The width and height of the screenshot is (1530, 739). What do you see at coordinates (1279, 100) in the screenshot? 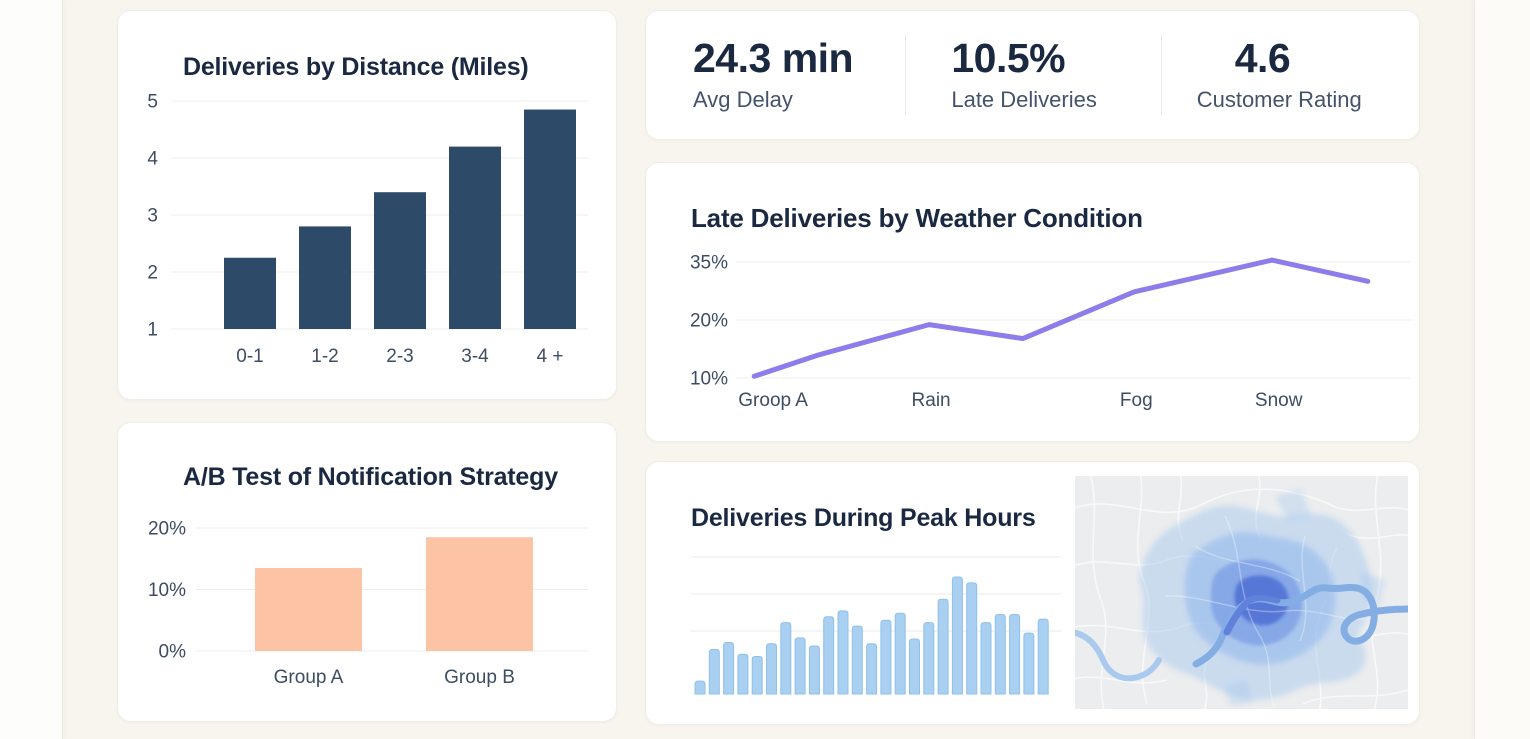
I see `kpi-customer-rating-label: Customer Rating` at bounding box center [1279, 100].